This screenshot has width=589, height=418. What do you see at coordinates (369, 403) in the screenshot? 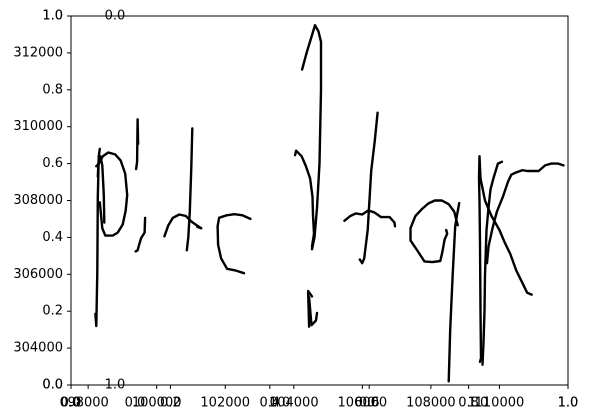
I see `x-tick-label-primary: 0.6` at bounding box center [369, 403].